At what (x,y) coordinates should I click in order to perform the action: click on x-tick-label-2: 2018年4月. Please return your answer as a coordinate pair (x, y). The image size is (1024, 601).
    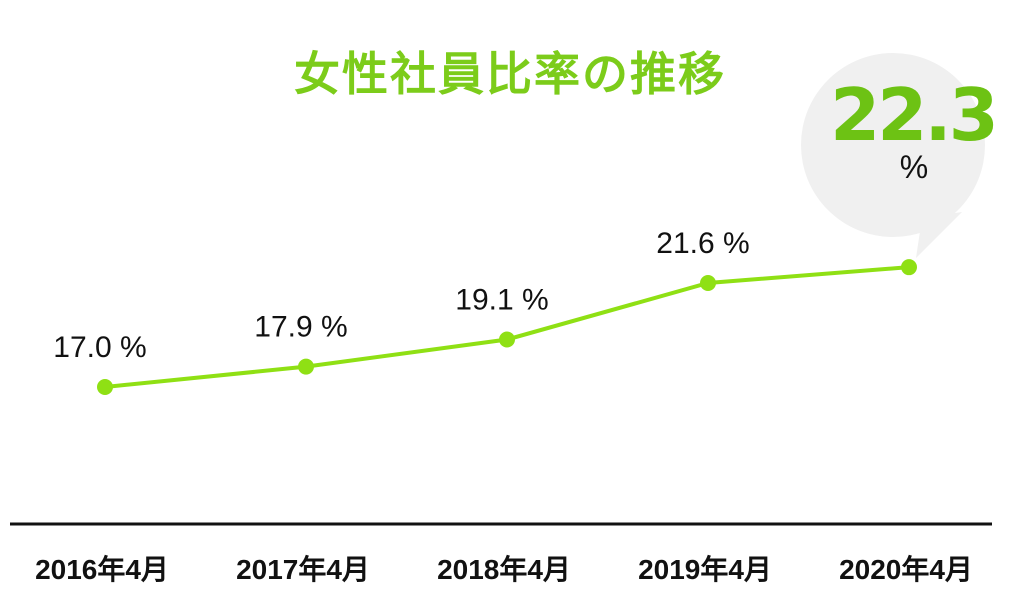
    Looking at the image, I should click on (504, 569).